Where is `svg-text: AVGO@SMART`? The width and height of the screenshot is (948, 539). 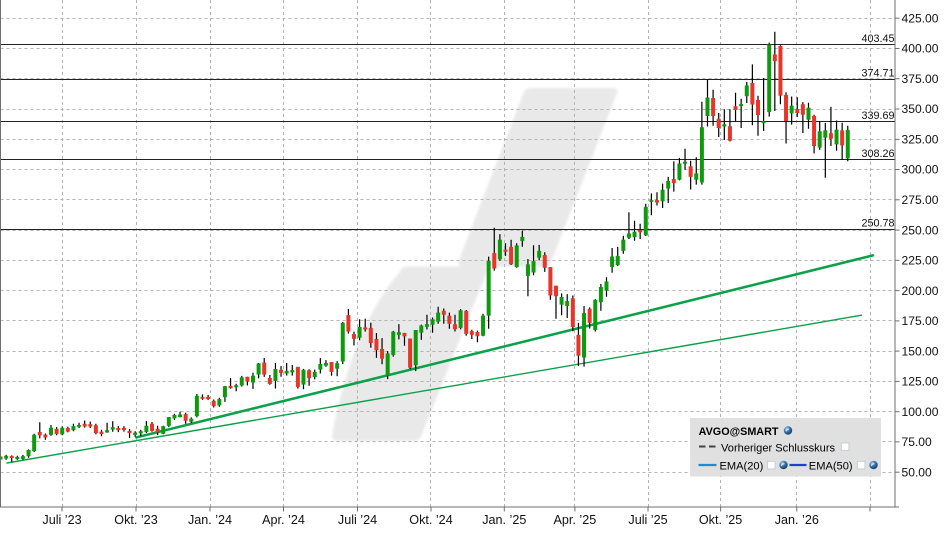 svg-text: AVGO@SMART is located at coordinates (739, 432).